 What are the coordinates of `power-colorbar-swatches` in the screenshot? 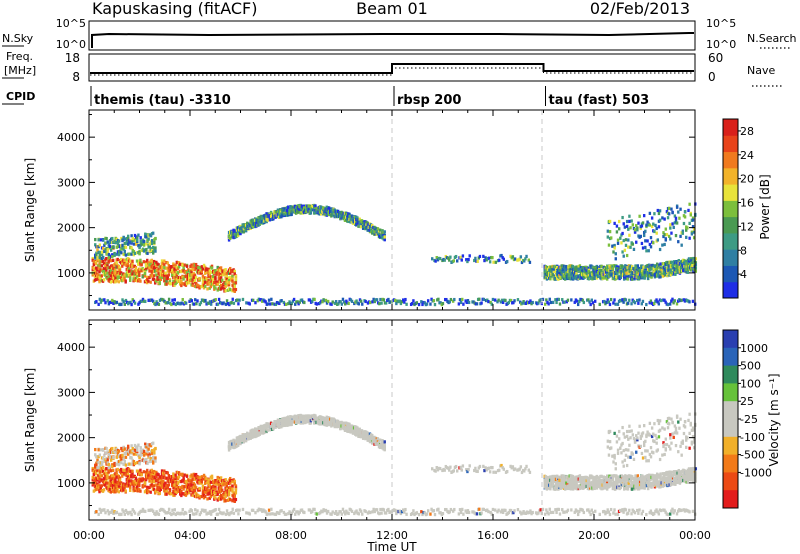 It's located at (730, 209).